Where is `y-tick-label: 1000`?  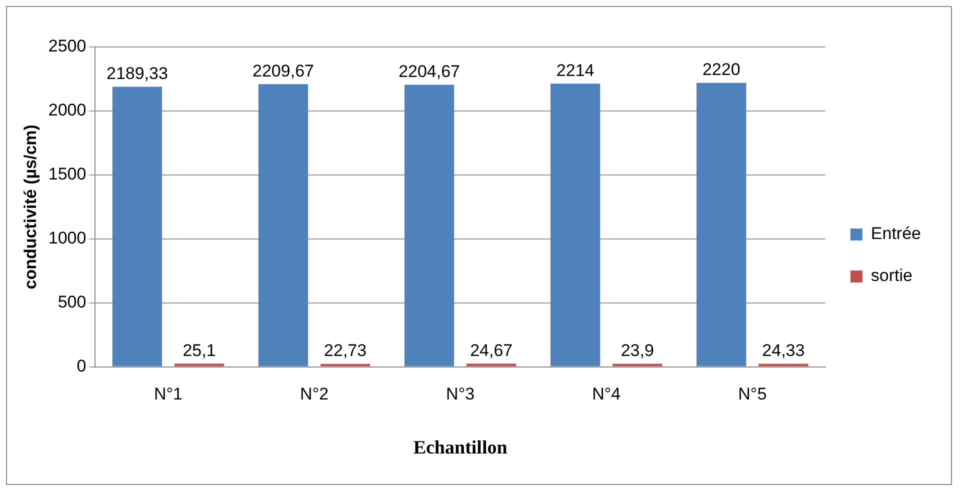 y-tick-label: 1000 is located at coordinates (67, 238).